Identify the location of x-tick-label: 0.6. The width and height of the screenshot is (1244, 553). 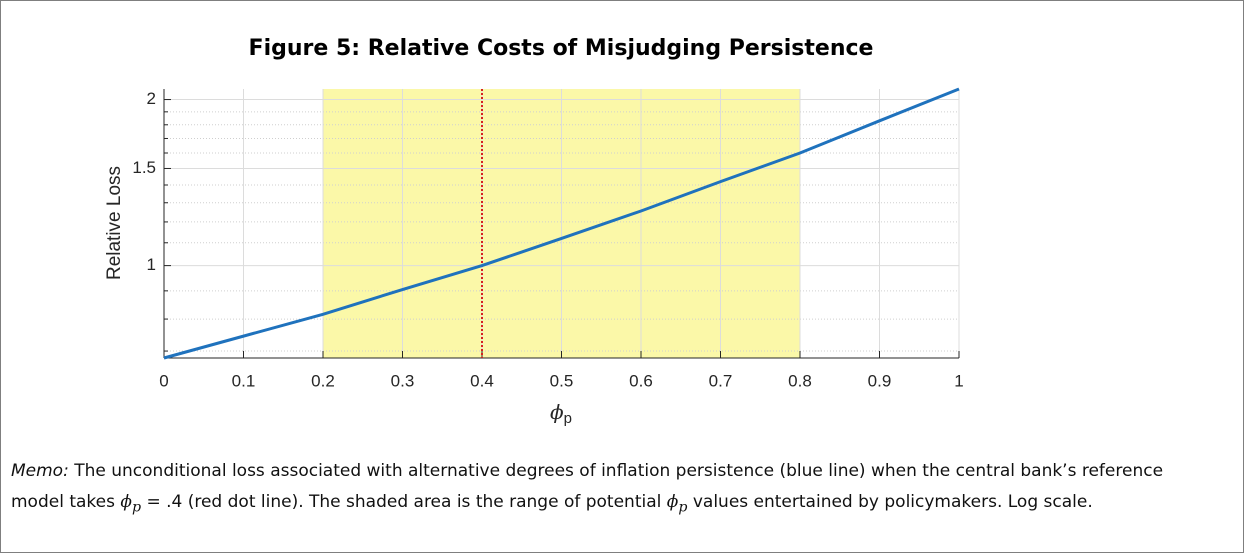
(641, 380).